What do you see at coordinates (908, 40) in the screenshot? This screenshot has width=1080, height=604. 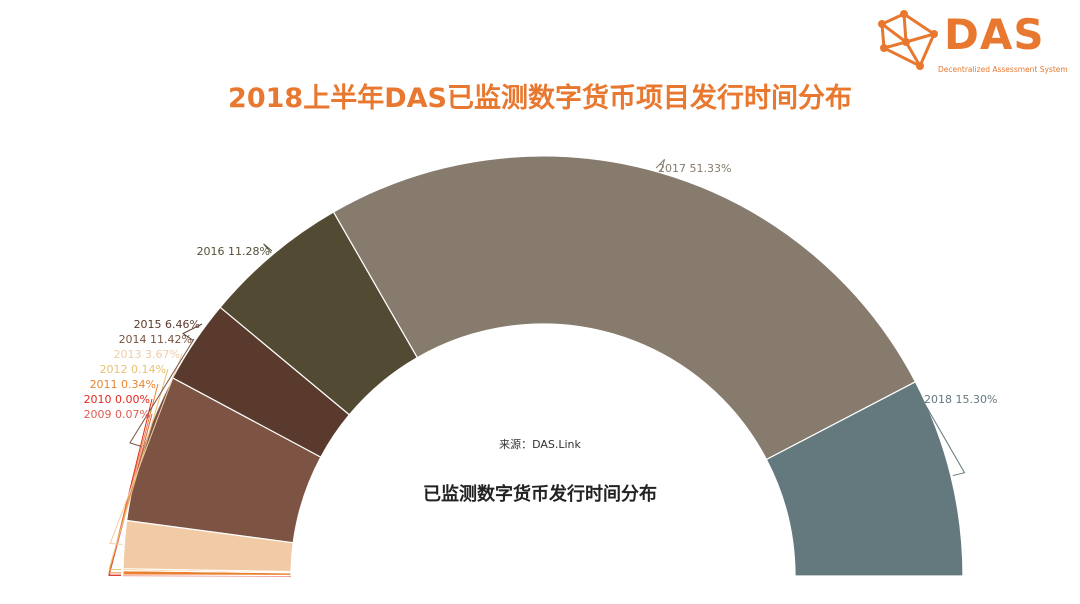 I see `network-logo-icon` at bounding box center [908, 40].